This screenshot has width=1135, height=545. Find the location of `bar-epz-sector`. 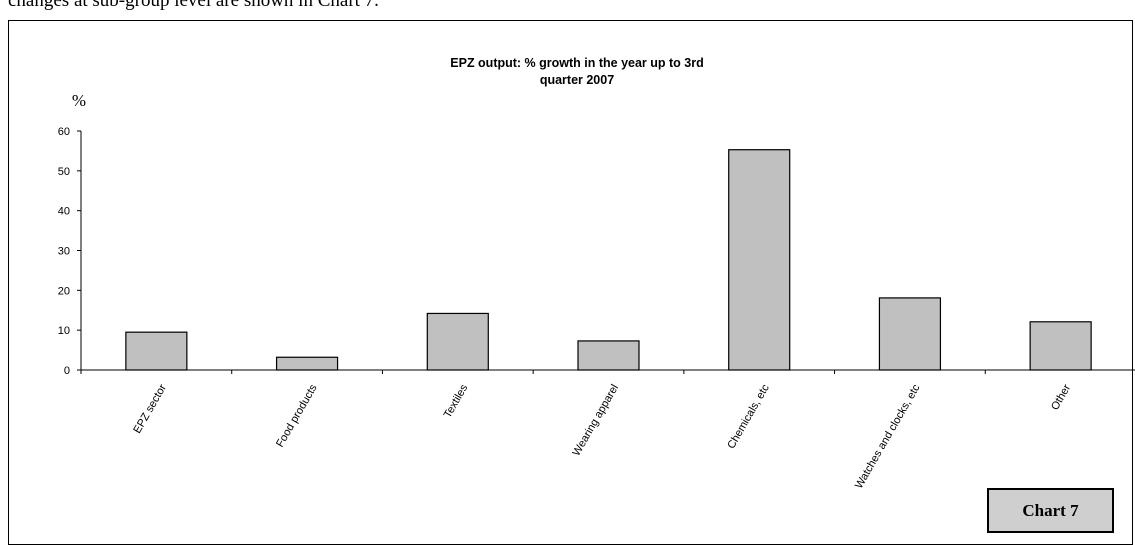

bar-epz-sector is located at coordinates (156, 351).